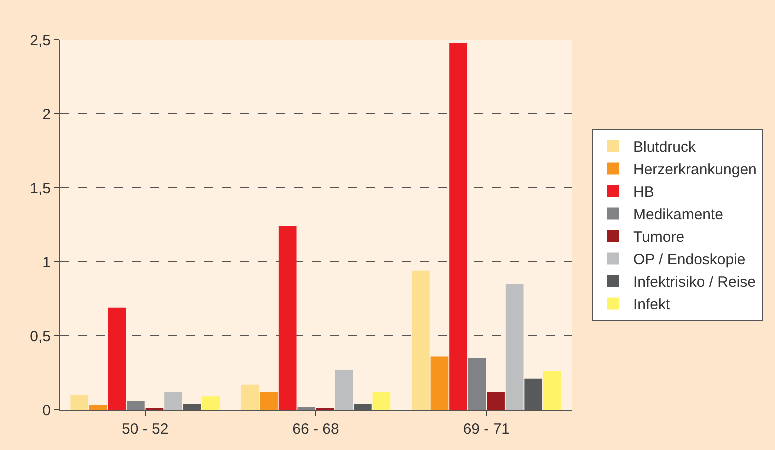 The image size is (775, 450). Describe the element at coordinates (46, 115) in the screenshot. I see `y-tick-label: 2` at that location.